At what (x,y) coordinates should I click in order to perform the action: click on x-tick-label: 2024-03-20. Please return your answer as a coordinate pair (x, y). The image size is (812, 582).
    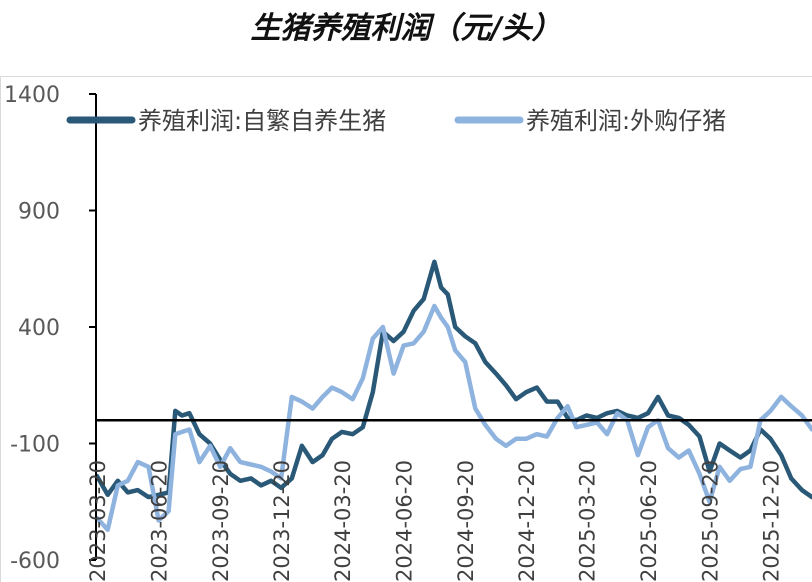
    Looking at the image, I should click on (343, 521).